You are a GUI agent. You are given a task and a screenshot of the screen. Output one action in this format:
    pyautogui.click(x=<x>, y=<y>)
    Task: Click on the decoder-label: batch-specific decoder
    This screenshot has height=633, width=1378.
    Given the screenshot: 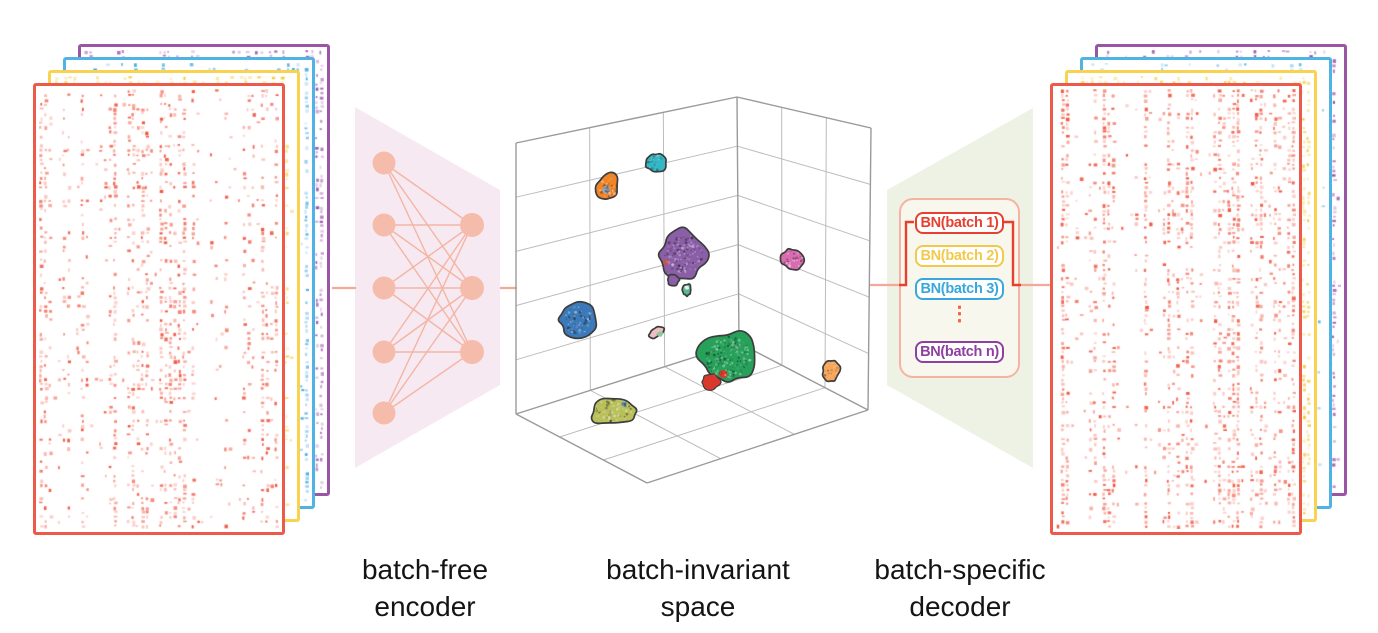 What is the action you would take?
    pyautogui.click(x=960, y=588)
    